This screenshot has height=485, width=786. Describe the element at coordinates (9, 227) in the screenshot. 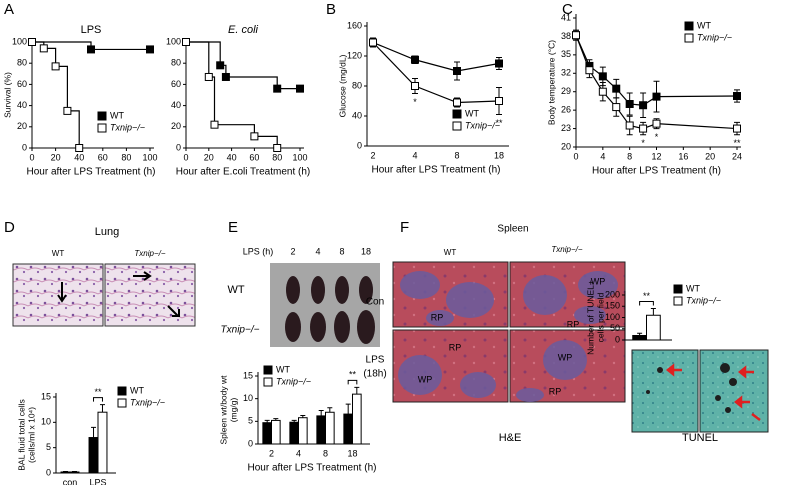

I see `panel-letter: D` at that location.